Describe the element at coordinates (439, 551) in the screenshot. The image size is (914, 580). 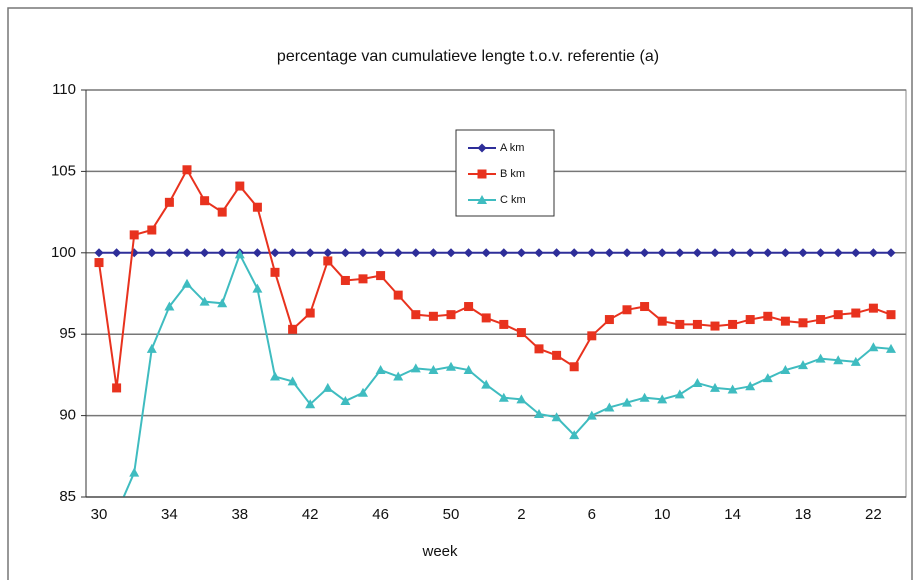
I see `x-axis-label: week` at that location.